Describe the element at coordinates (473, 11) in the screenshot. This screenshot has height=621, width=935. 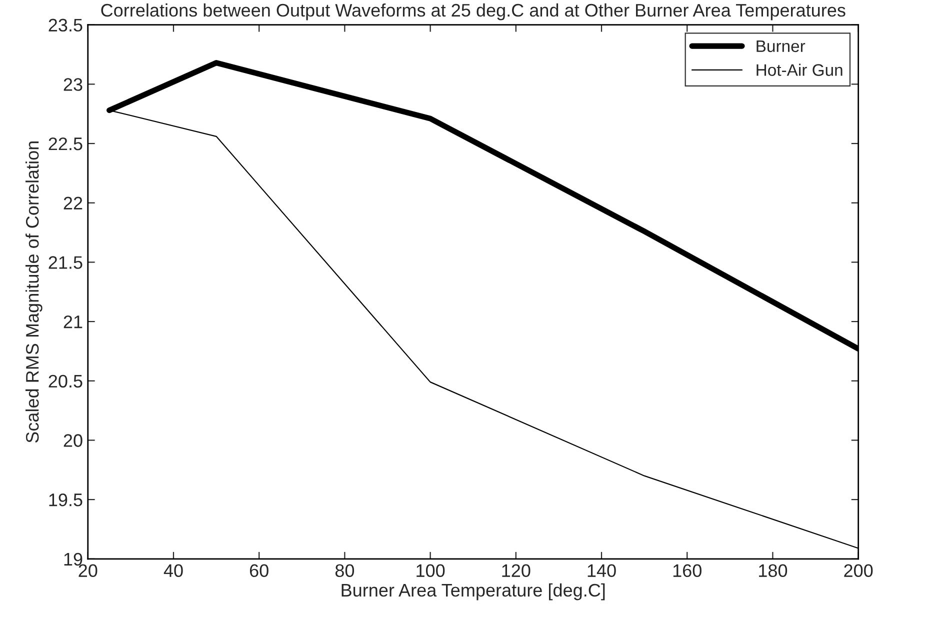
I see `chart-title: Correlations between Output Waveforms at 25 deg.C and at Other Burner Area Temperatures` at that location.